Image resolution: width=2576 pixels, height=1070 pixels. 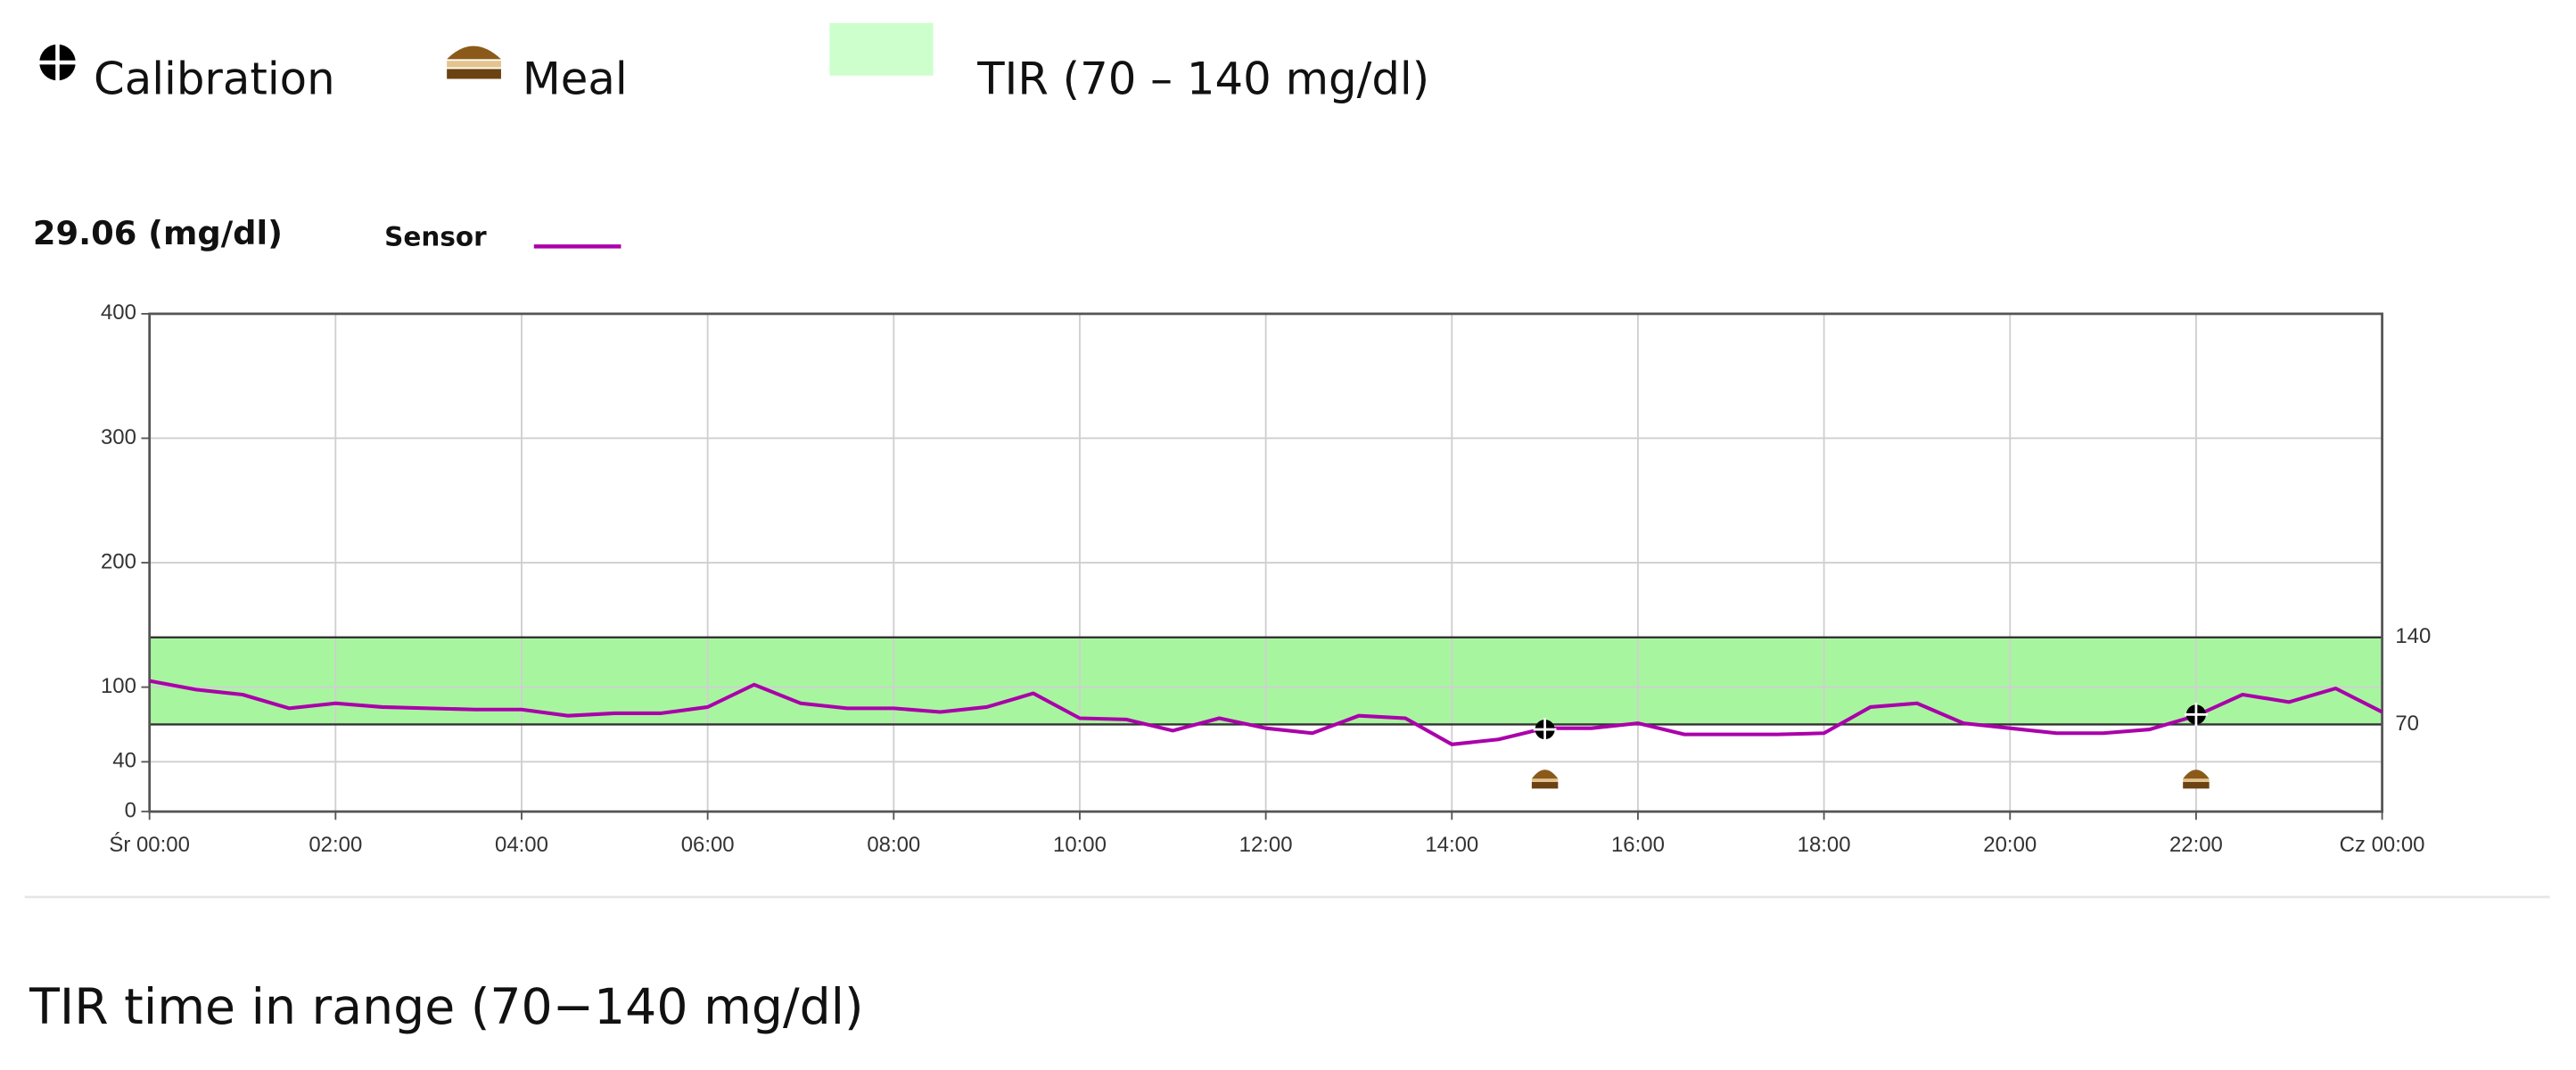 I want to click on y-tick-label: 400, so click(x=118, y=312).